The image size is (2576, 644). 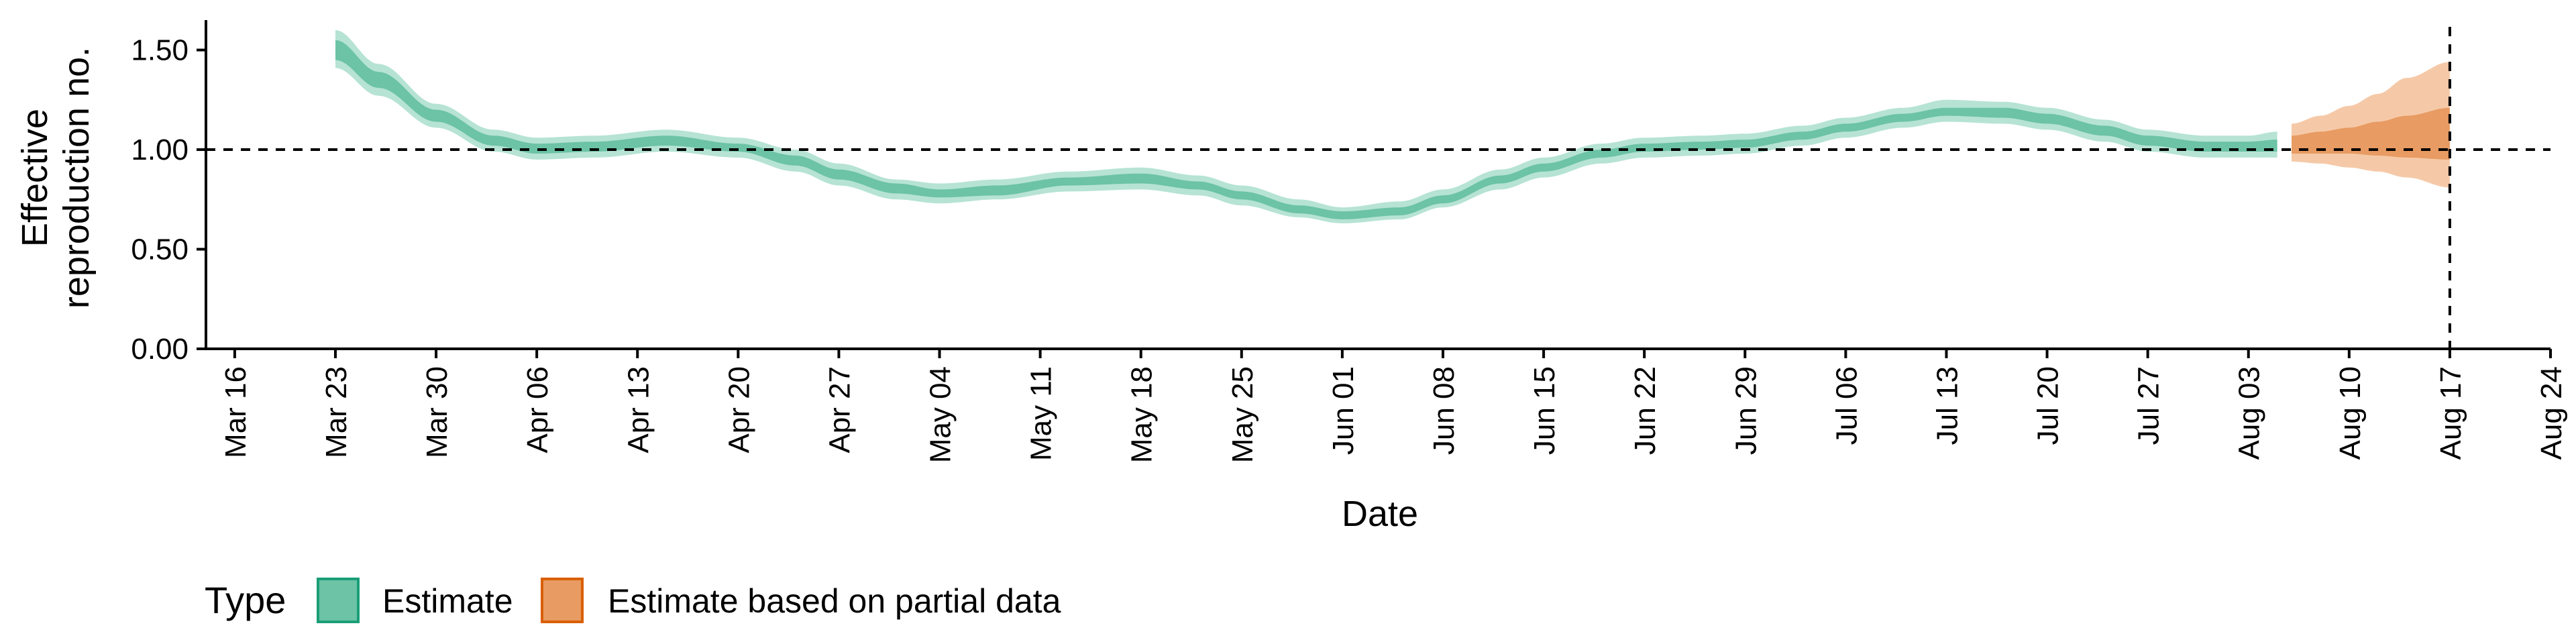 I want to click on x-tick-label: Apr 20, so click(x=738, y=409).